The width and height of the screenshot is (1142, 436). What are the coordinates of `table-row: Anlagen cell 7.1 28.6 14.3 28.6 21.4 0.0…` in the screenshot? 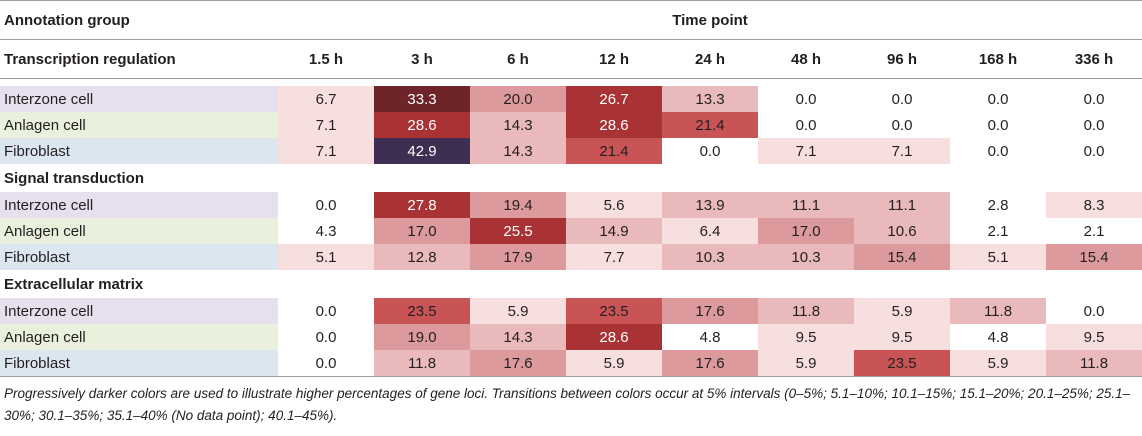 It's located at (571, 125).